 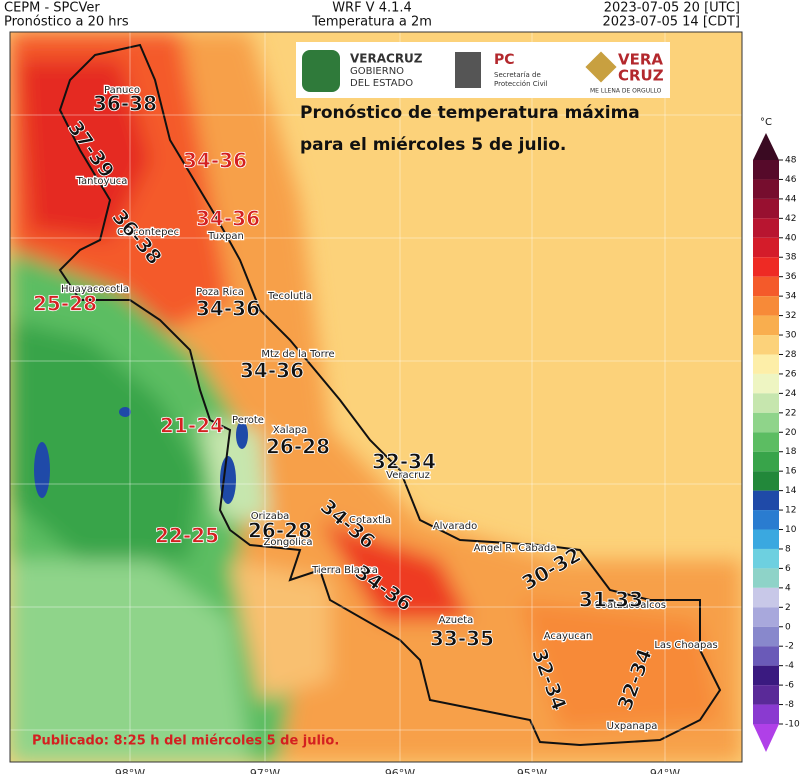 What do you see at coordinates (371, 22) in the screenshot?
I see `header-text: Temperatura a 2m` at bounding box center [371, 22].